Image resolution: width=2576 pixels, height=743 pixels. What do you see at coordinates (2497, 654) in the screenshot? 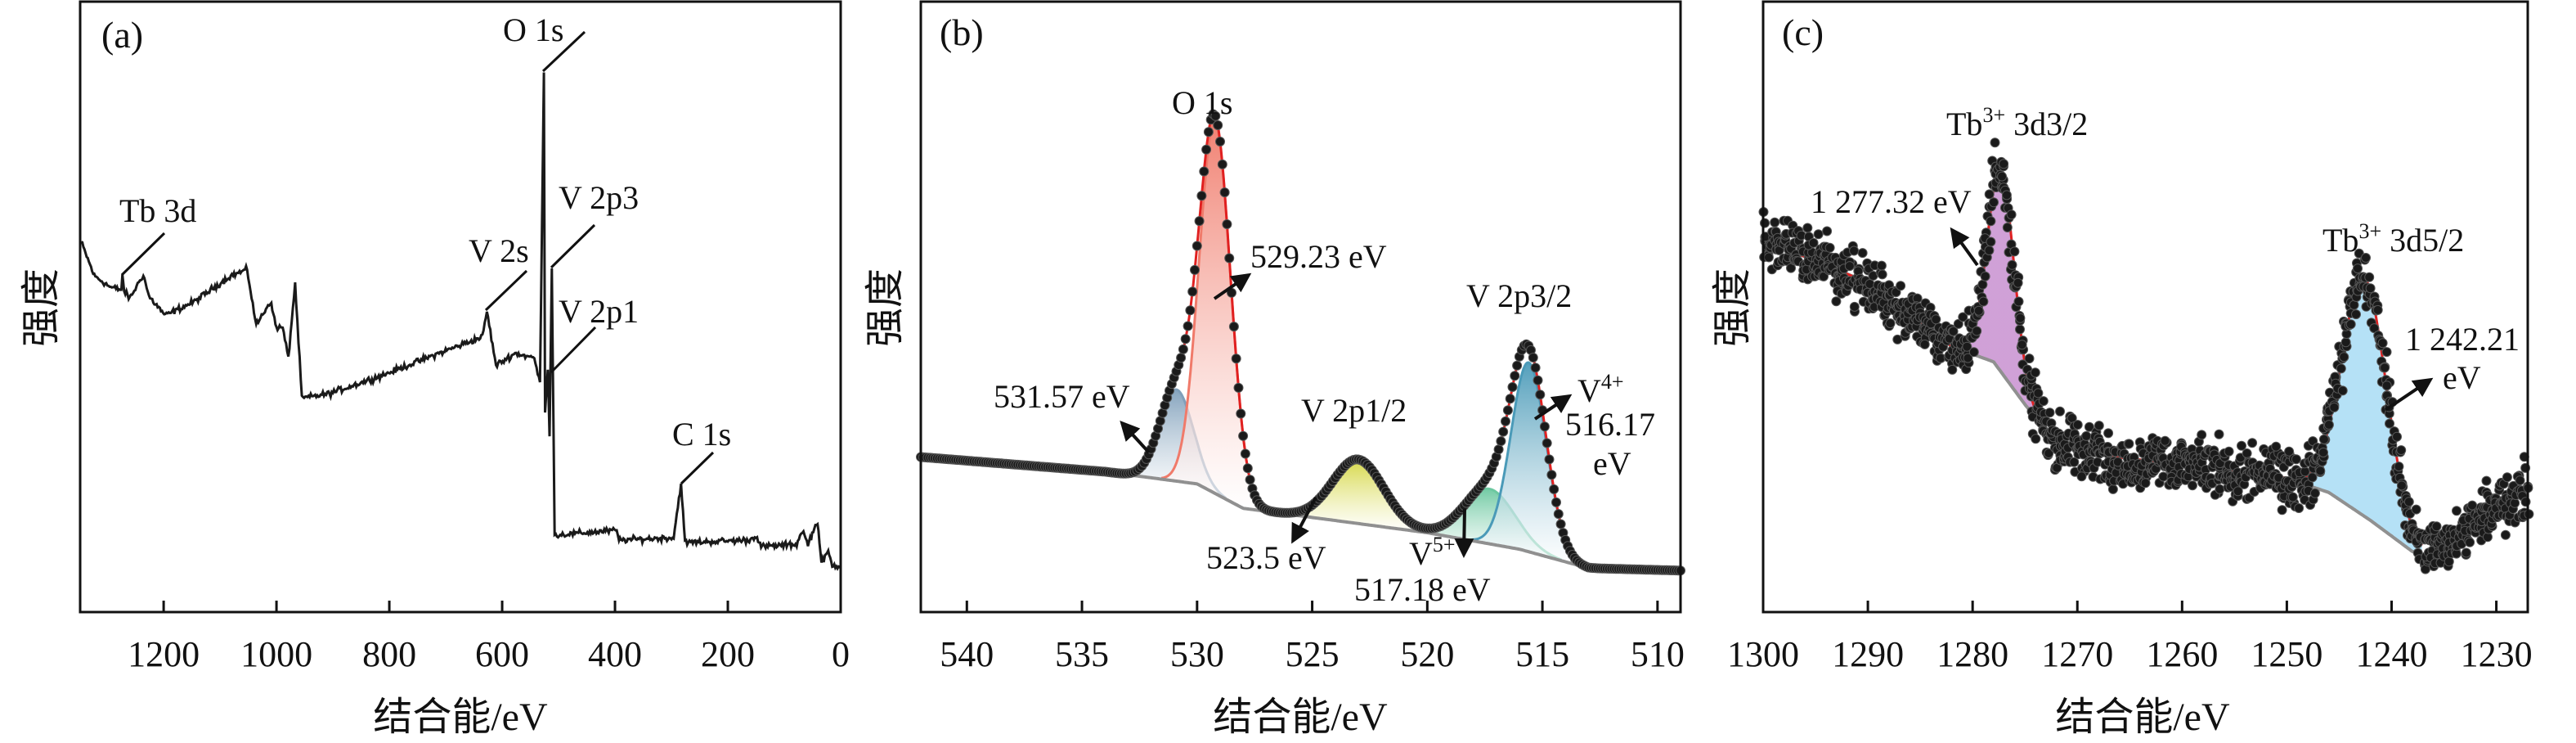
I see `x-tick-label: 1230` at bounding box center [2497, 654].